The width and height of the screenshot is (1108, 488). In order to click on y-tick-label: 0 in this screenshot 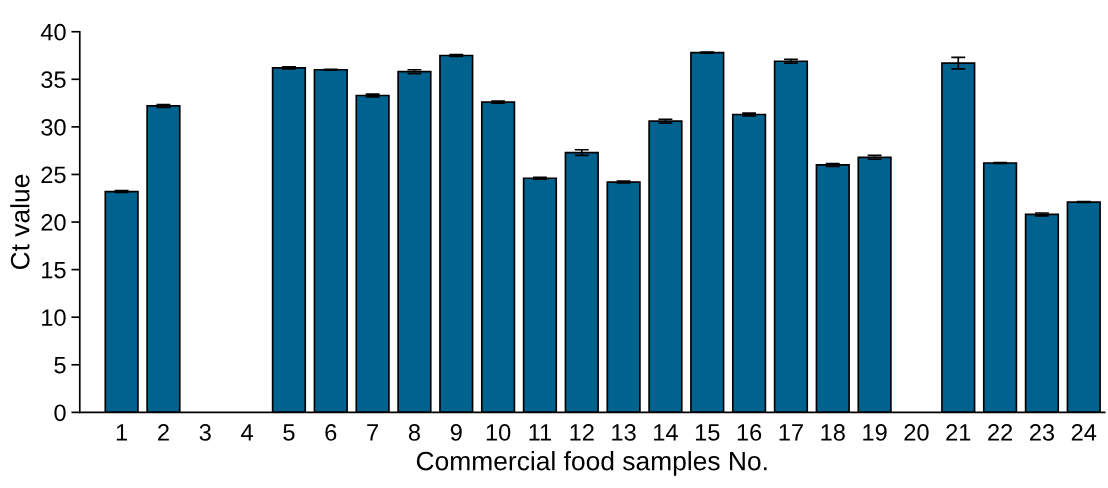, I will do `click(60, 413)`.